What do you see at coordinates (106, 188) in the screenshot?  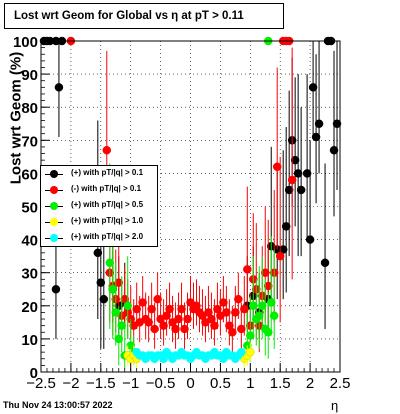 I see `legend-label: (-) with pT/|q| > 0.1` at bounding box center [106, 188].